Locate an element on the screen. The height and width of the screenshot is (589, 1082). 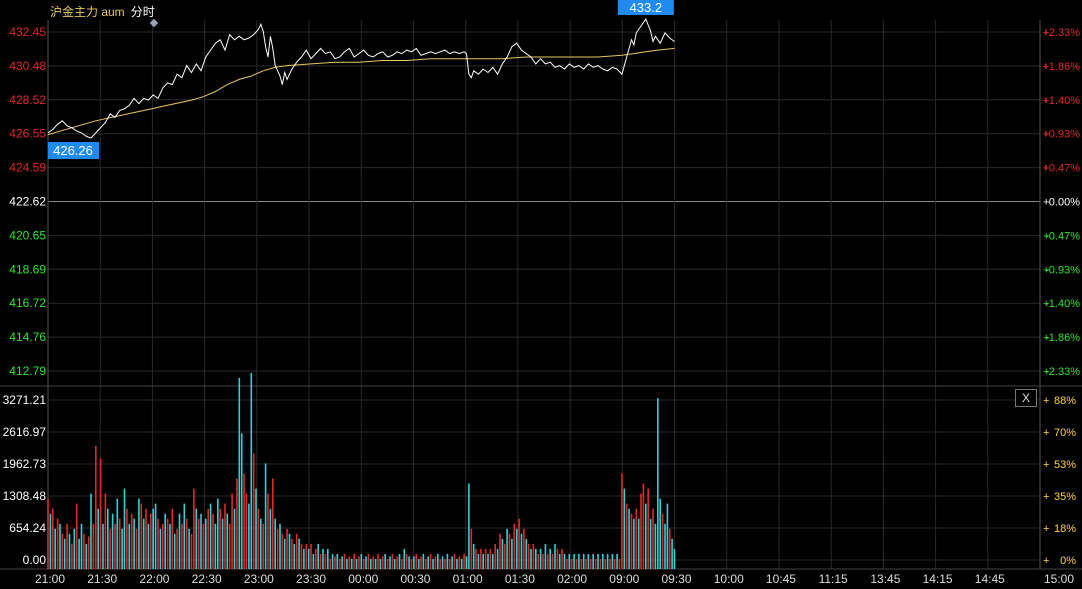
average-price-line is located at coordinates (361, 91).